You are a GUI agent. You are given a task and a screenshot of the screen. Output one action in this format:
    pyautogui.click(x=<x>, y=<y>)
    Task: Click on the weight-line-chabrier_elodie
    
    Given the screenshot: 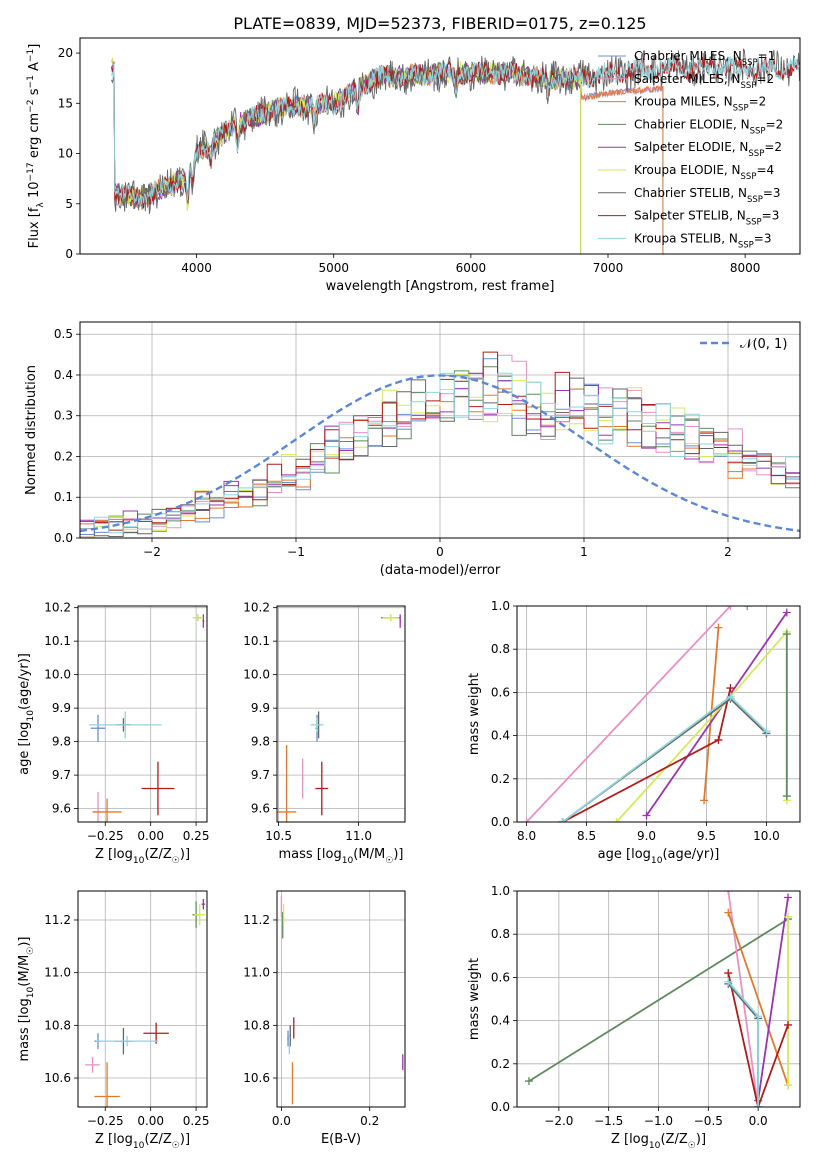 What is the action you would take?
    pyautogui.click(x=658, y=1000)
    